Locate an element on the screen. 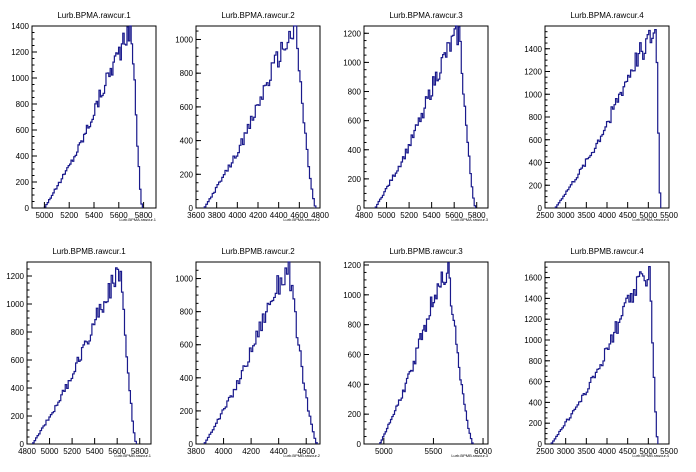  x-axis-label: Lurb.BPMB.rawcur.2 is located at coordinates (301, 455).